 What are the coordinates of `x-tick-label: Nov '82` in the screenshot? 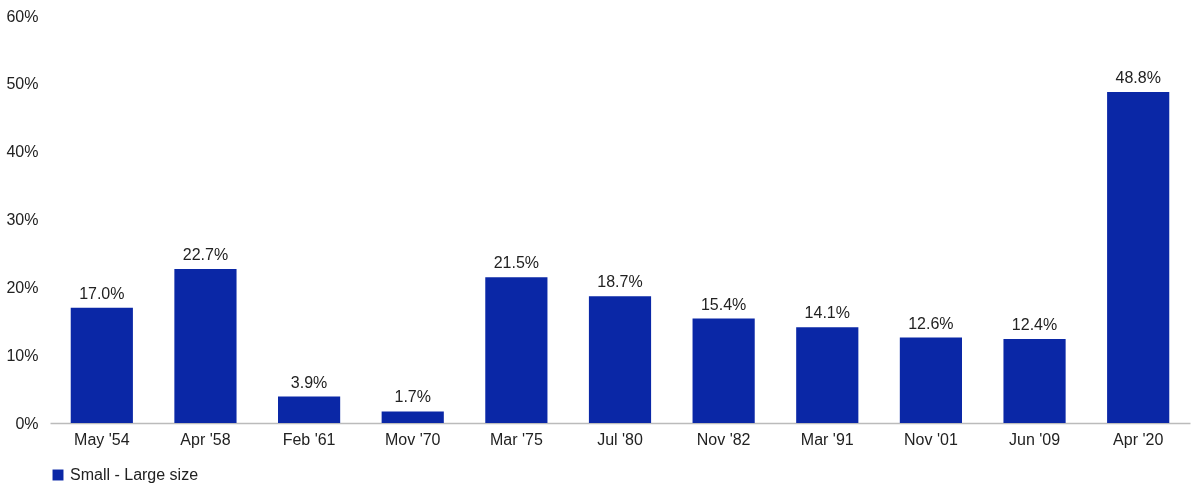 It's located at (723, 439).